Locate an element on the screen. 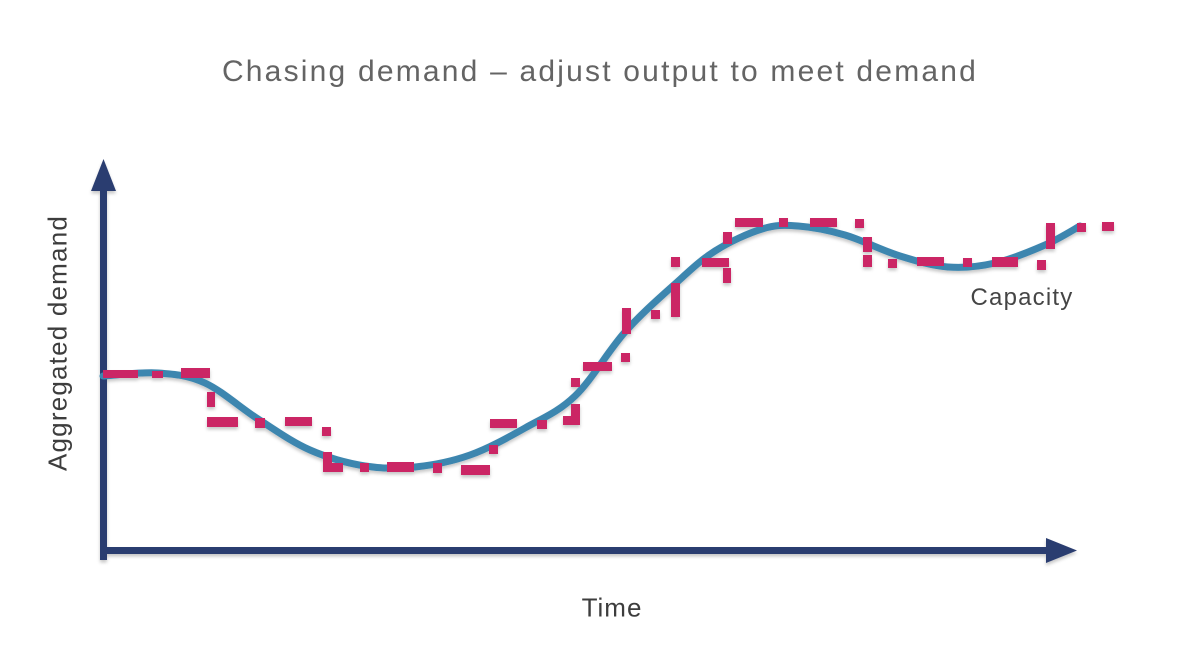  y-axis-arrowhead-icon is located at coordinates (103, 175).